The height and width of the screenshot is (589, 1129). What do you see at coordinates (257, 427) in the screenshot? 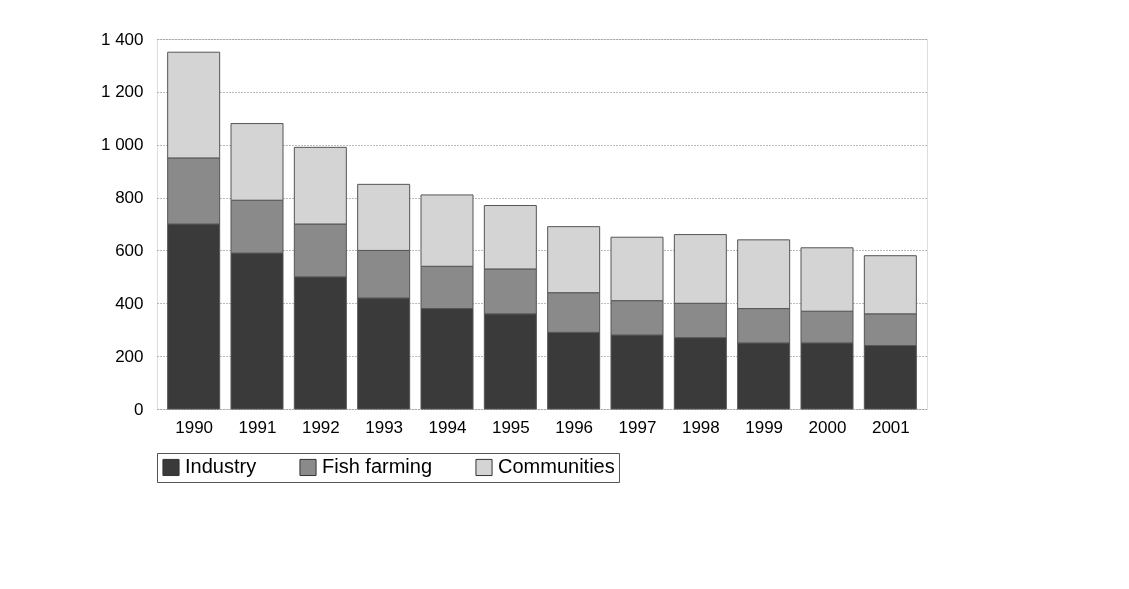
I see `x-tick-label: 1991` at bounding box center [257, 427].